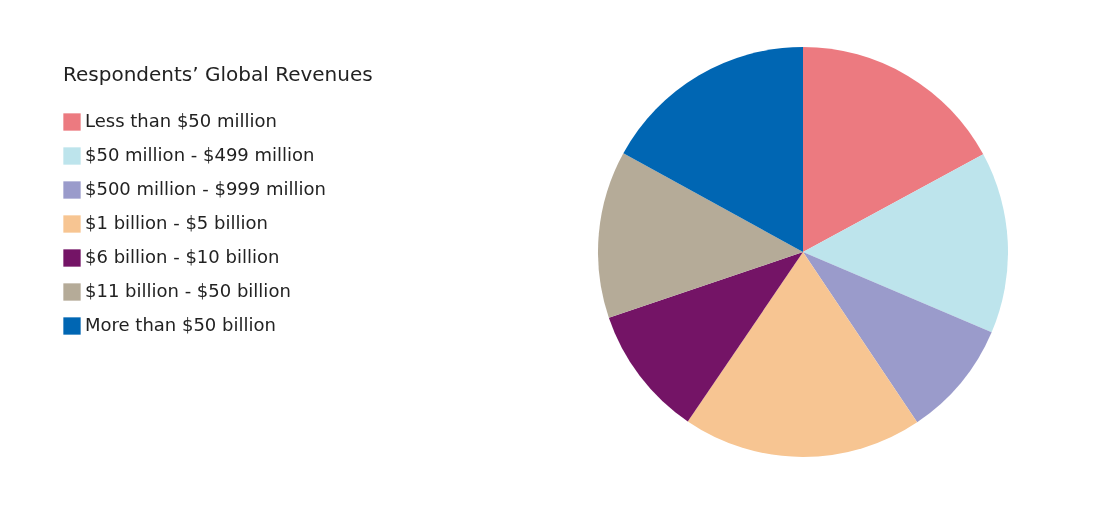 This screenshot has height=505, width=1093. Describe the element at coordinates (181, 120) in the screenshot. I see `legend-label: Less than $50 million` at that location.